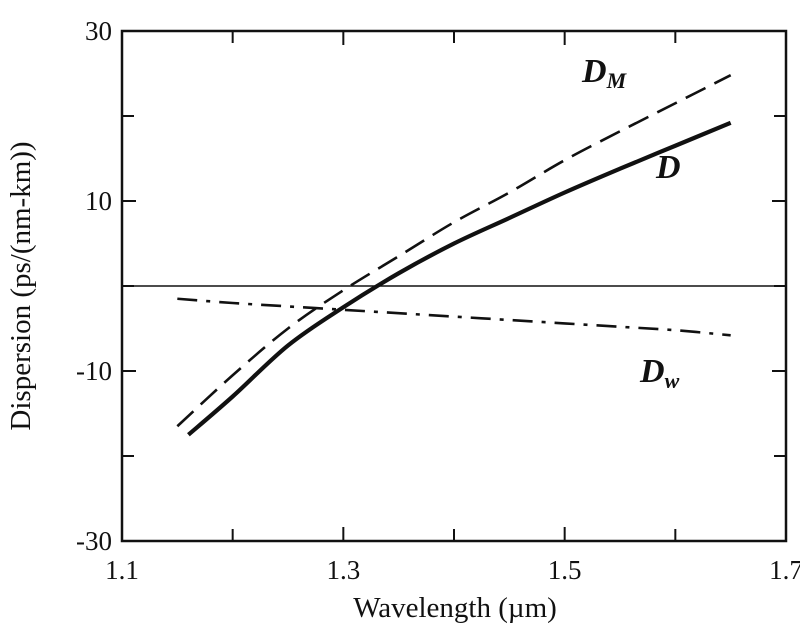 The width and height of the screenshot is (800, 631). What do you see at coordinates (98, 201) in the screenshot?
I see `y-tick-label: 10` at bounding box center [98, 201].